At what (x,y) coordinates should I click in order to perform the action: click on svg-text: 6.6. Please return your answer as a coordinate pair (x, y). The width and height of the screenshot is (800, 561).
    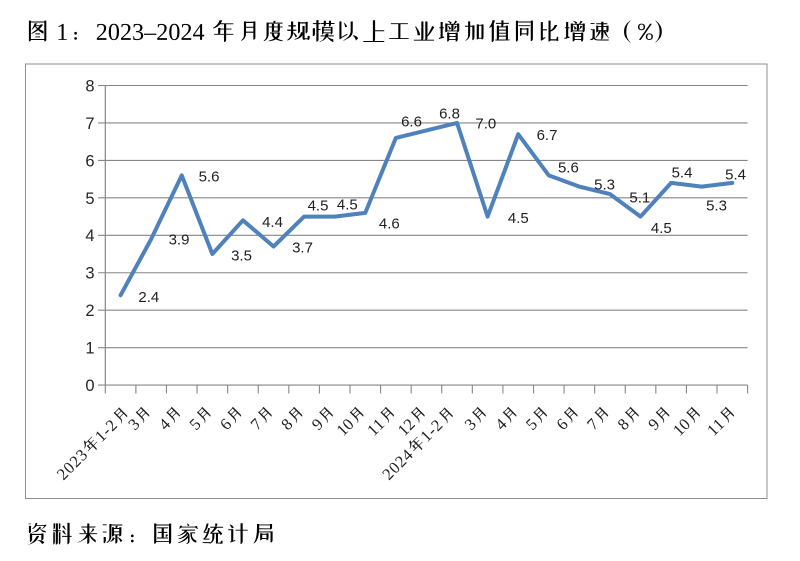
    Looking at the image, I should click on (411, 122).